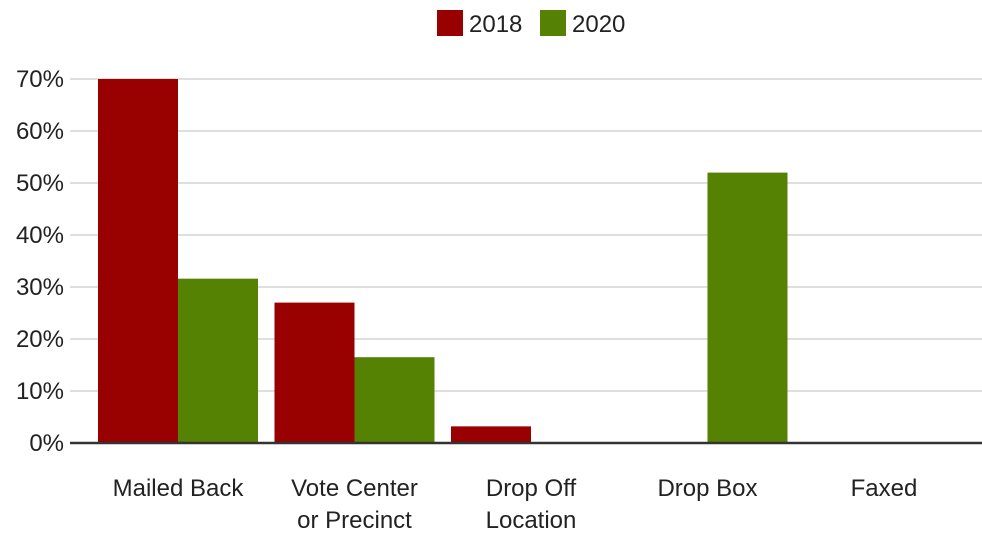  I want to click on x-tick-label: Faxed, so click(884, 488).